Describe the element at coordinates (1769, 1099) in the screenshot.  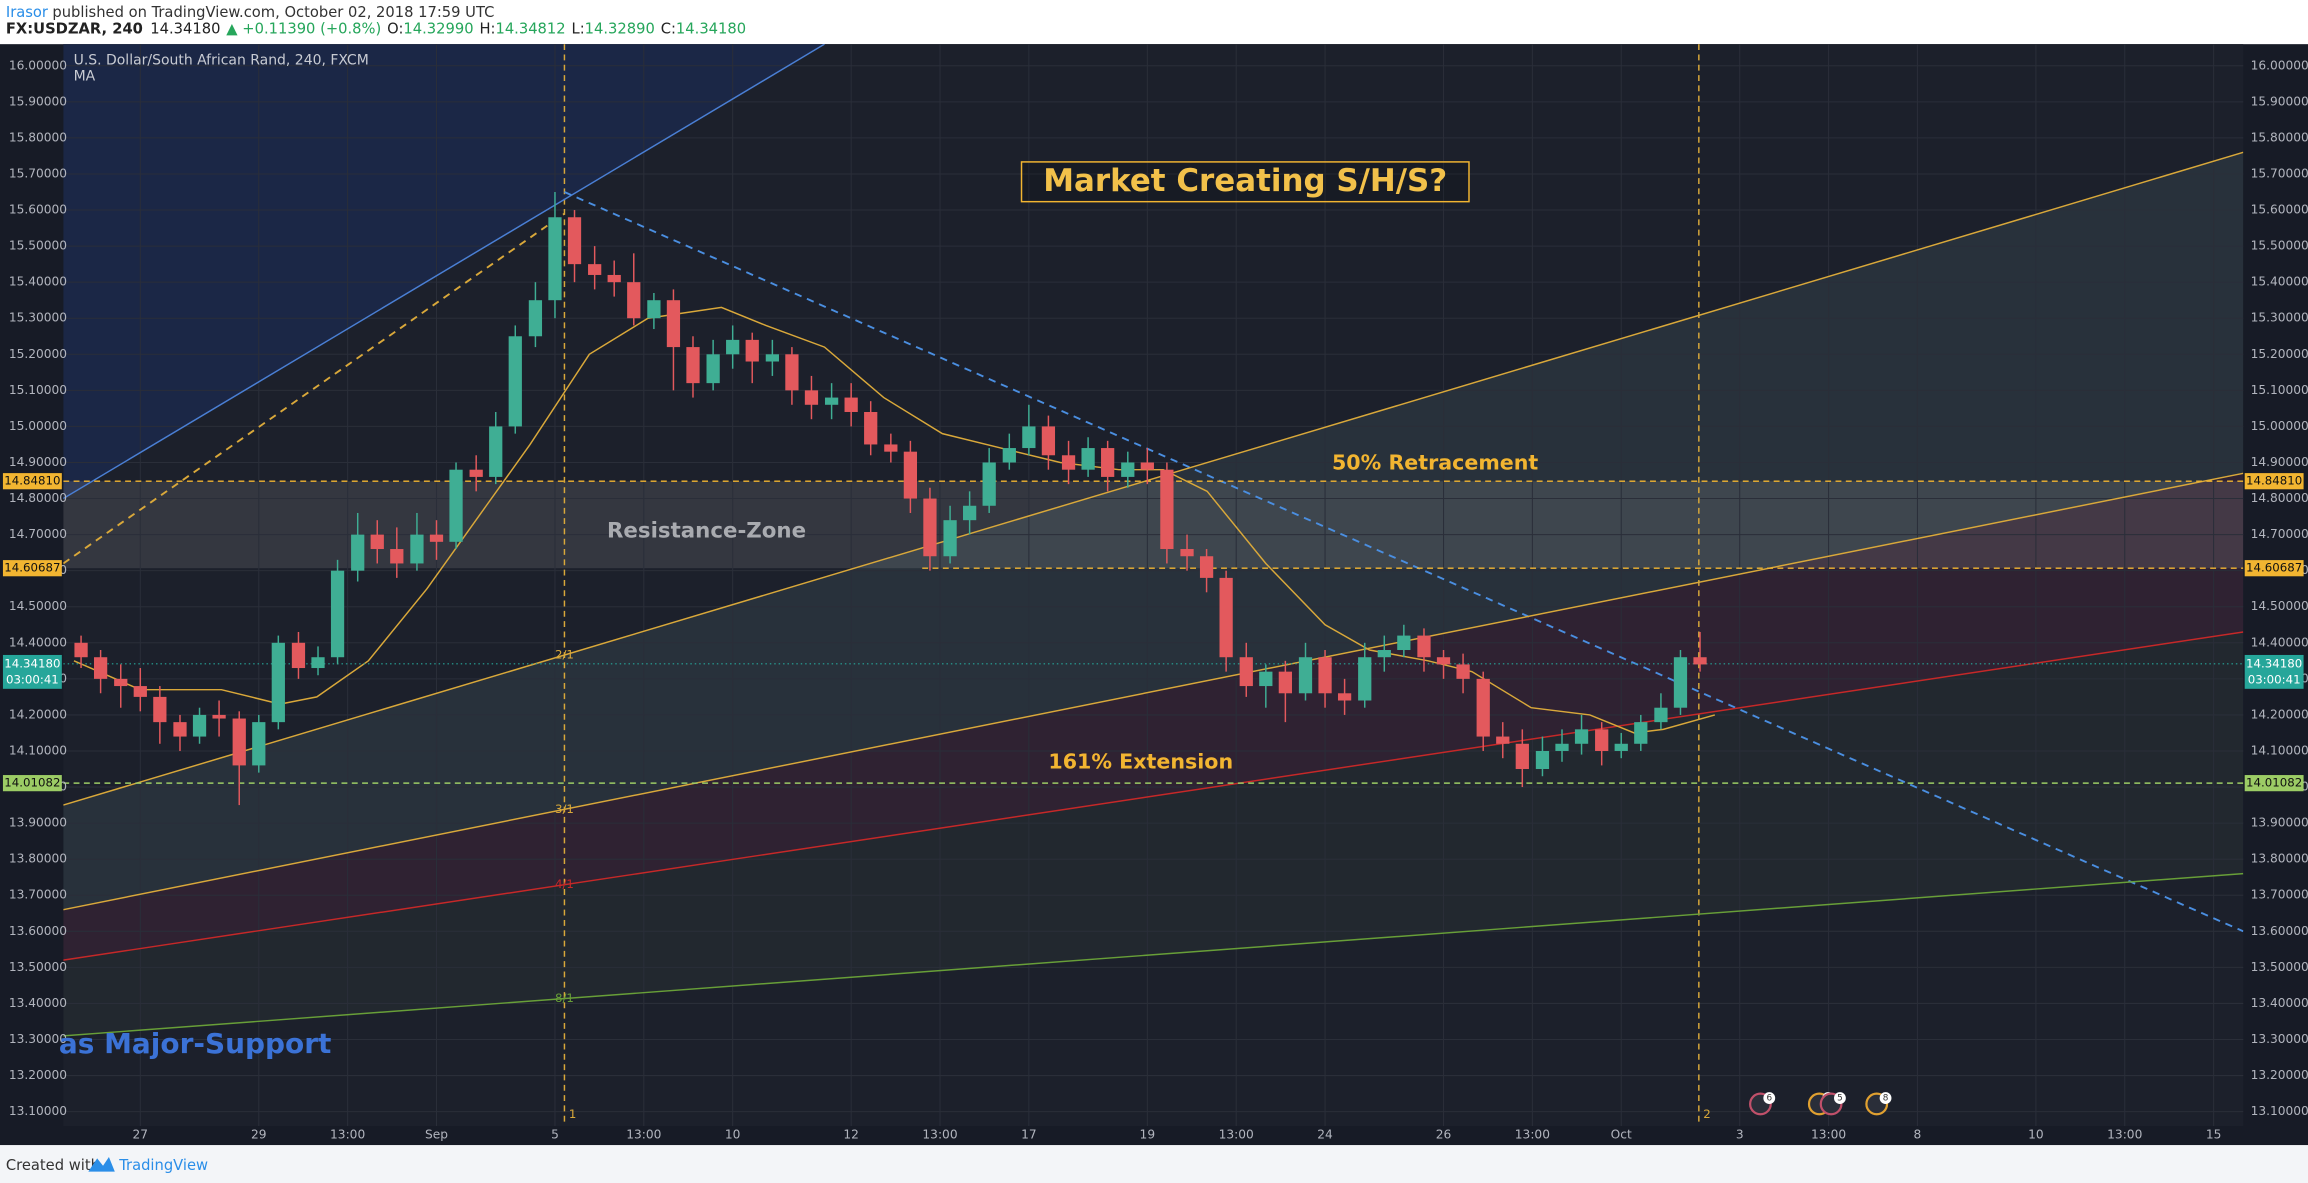
I see `event-count: 6` at that location.